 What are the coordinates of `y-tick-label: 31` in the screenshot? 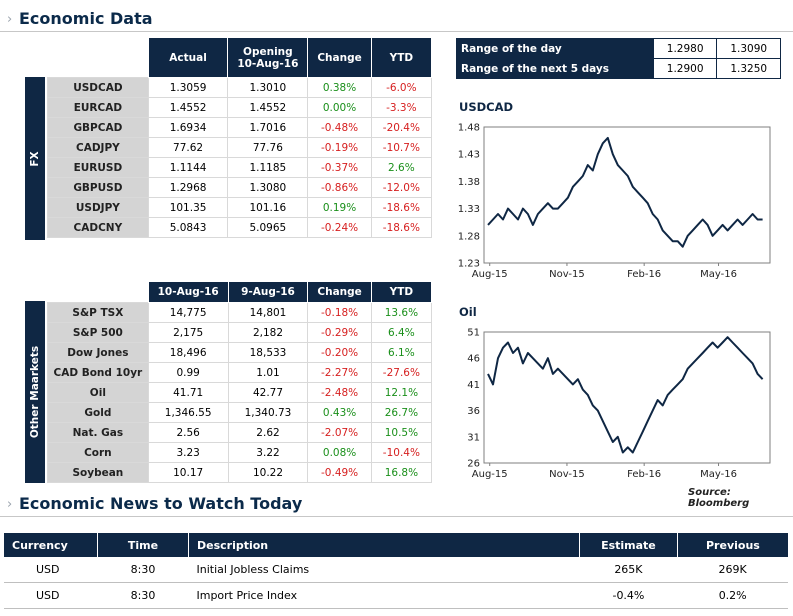 It's located at (473, 437).